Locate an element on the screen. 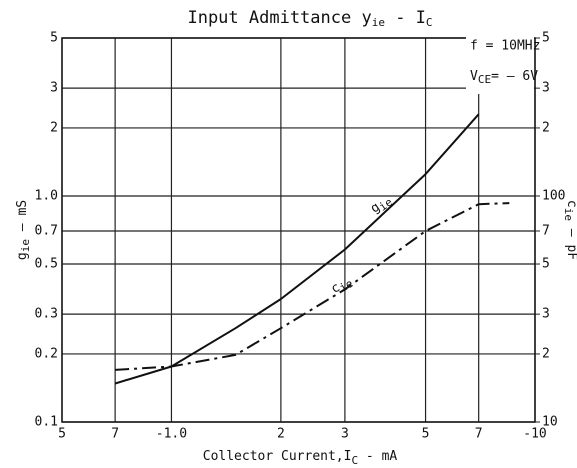 This screenshot has height=468, width=577. y-tick-label: 5 is located at coordinates (54, 38).